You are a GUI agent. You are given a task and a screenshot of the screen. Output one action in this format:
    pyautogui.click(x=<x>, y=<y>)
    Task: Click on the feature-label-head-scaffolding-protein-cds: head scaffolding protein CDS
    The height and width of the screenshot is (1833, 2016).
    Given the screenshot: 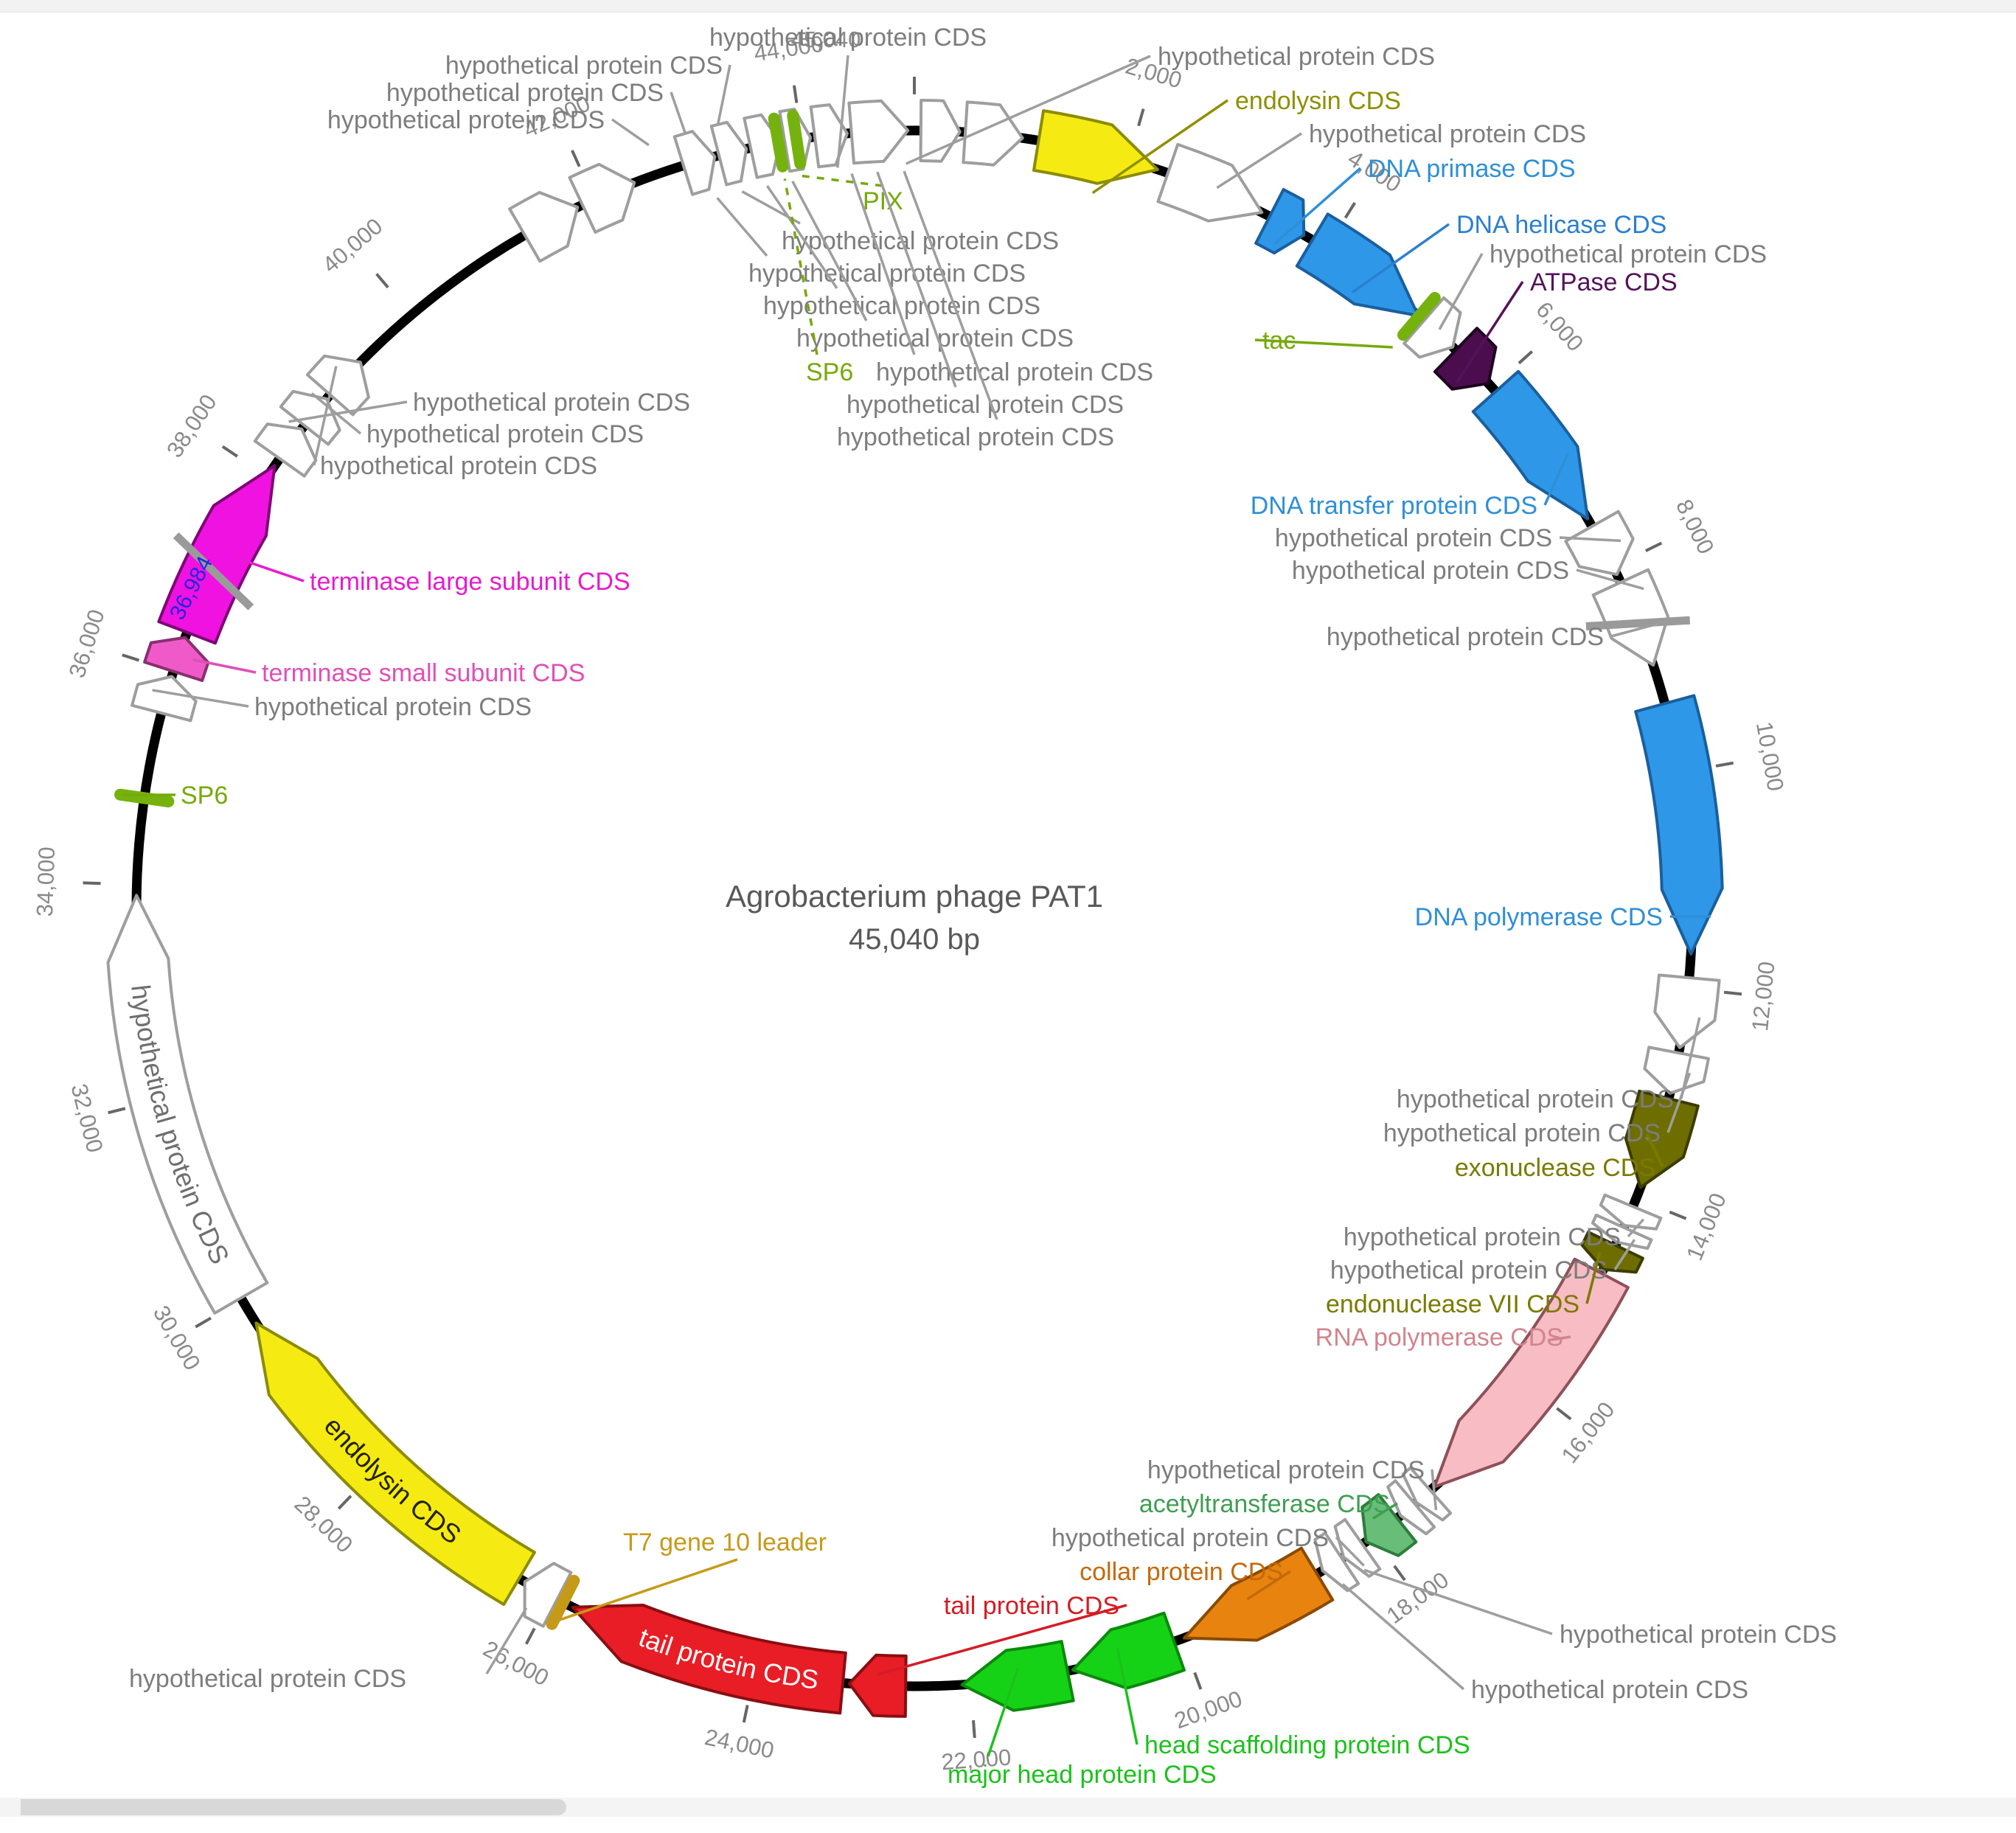 What is the action you would take?
    pyautogui.click(x=1307, y=1745)
    